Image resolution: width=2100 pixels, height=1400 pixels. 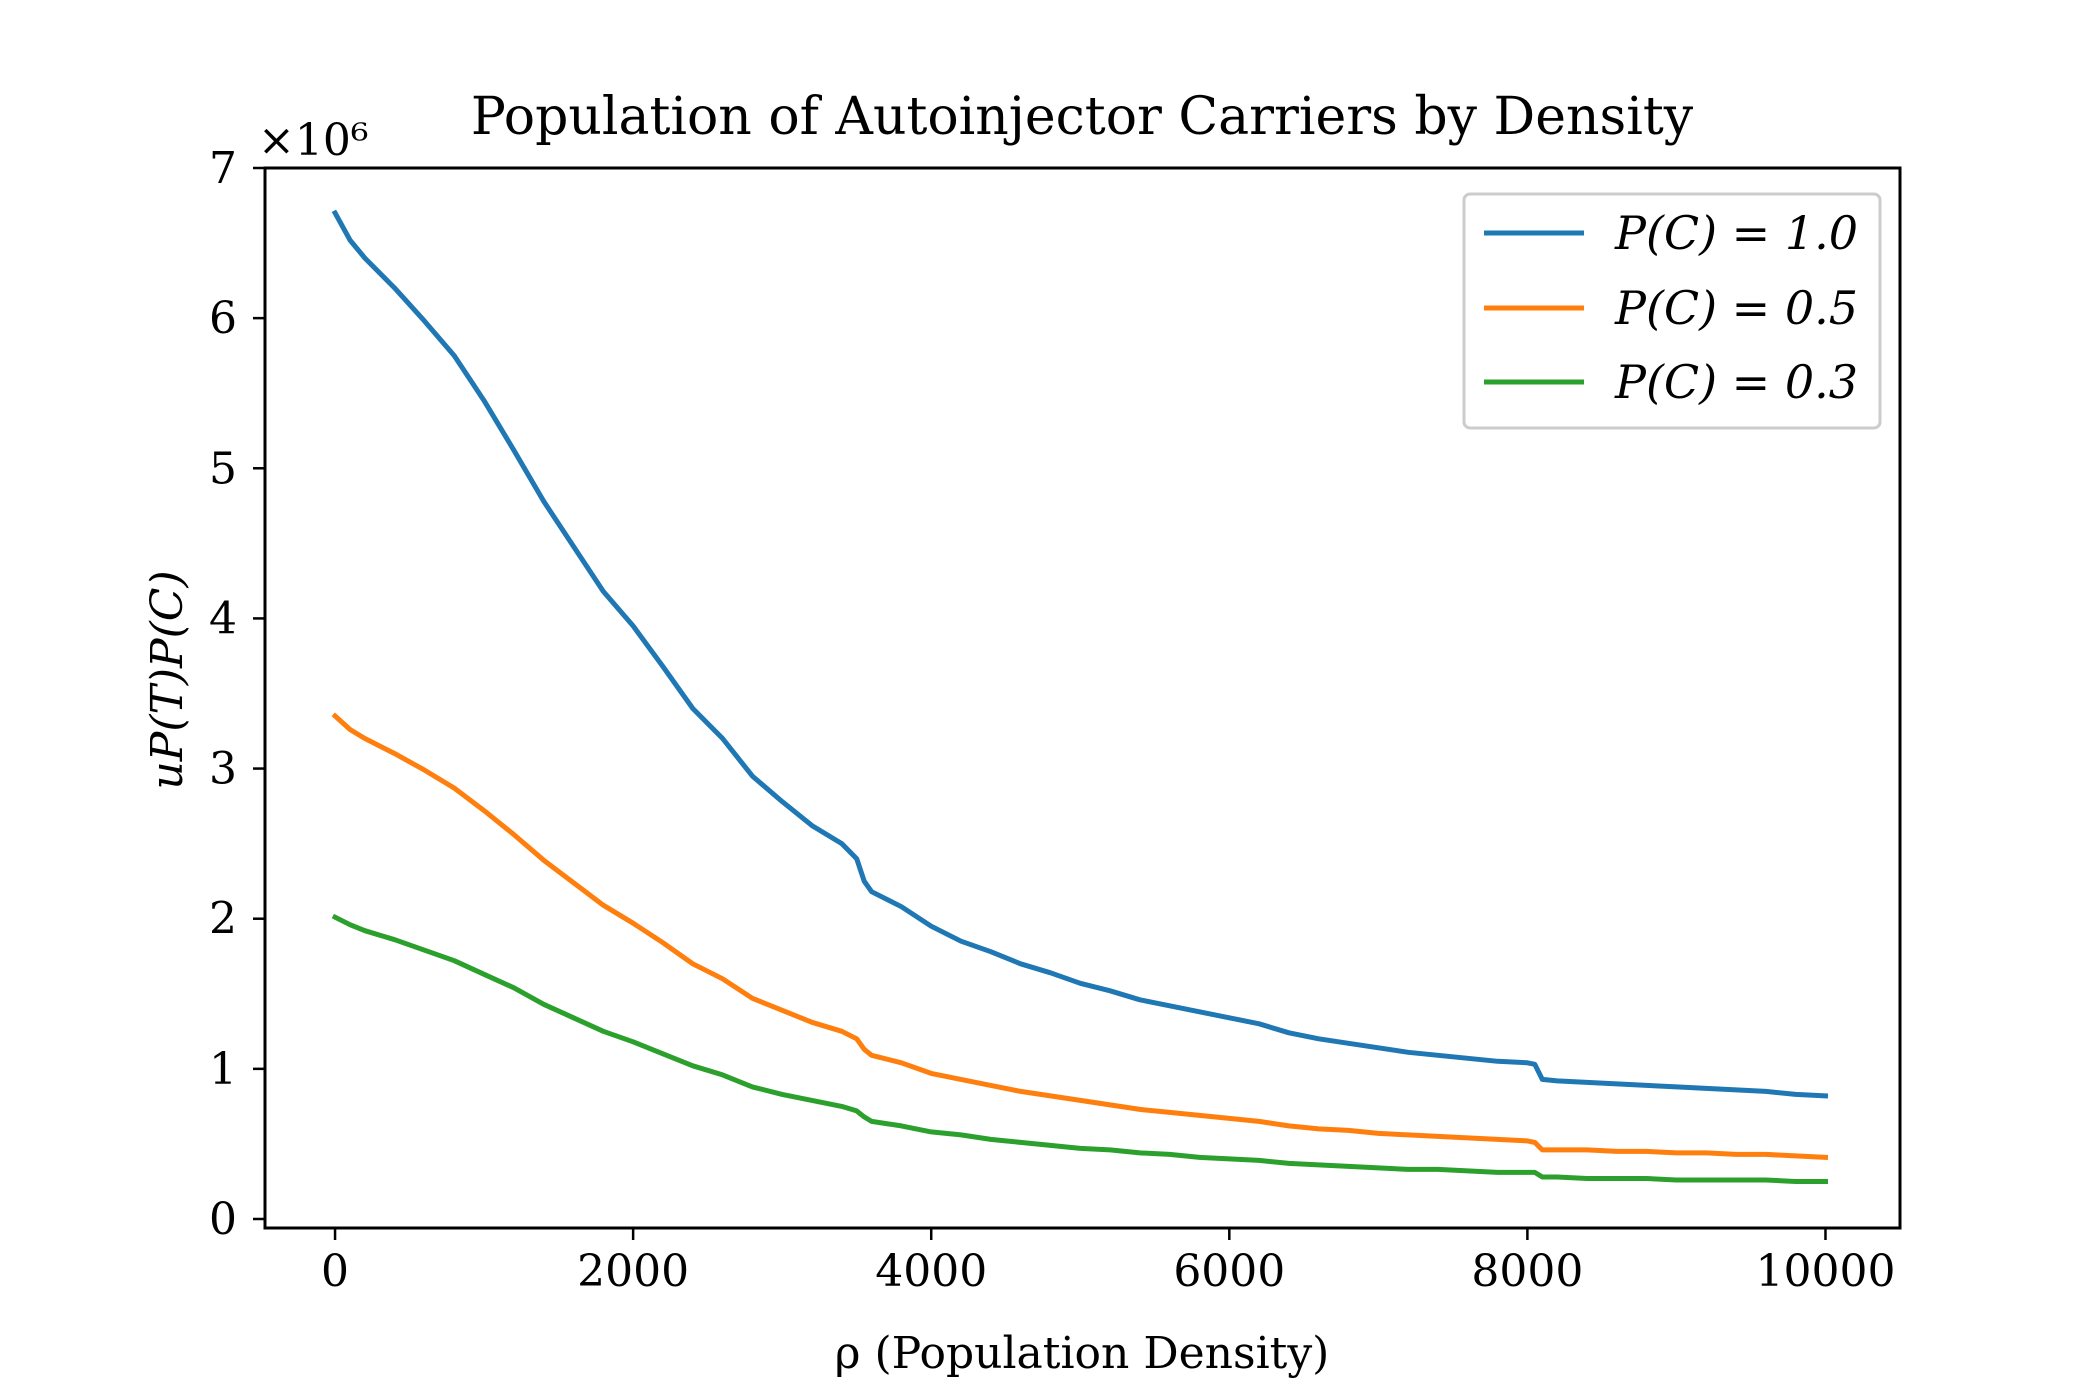 What do you see at coordinates (1736, 308) in the screenshot?
I see `legend-label-series-1: P(C) = 0.5` at bounding box center [1736, 308].